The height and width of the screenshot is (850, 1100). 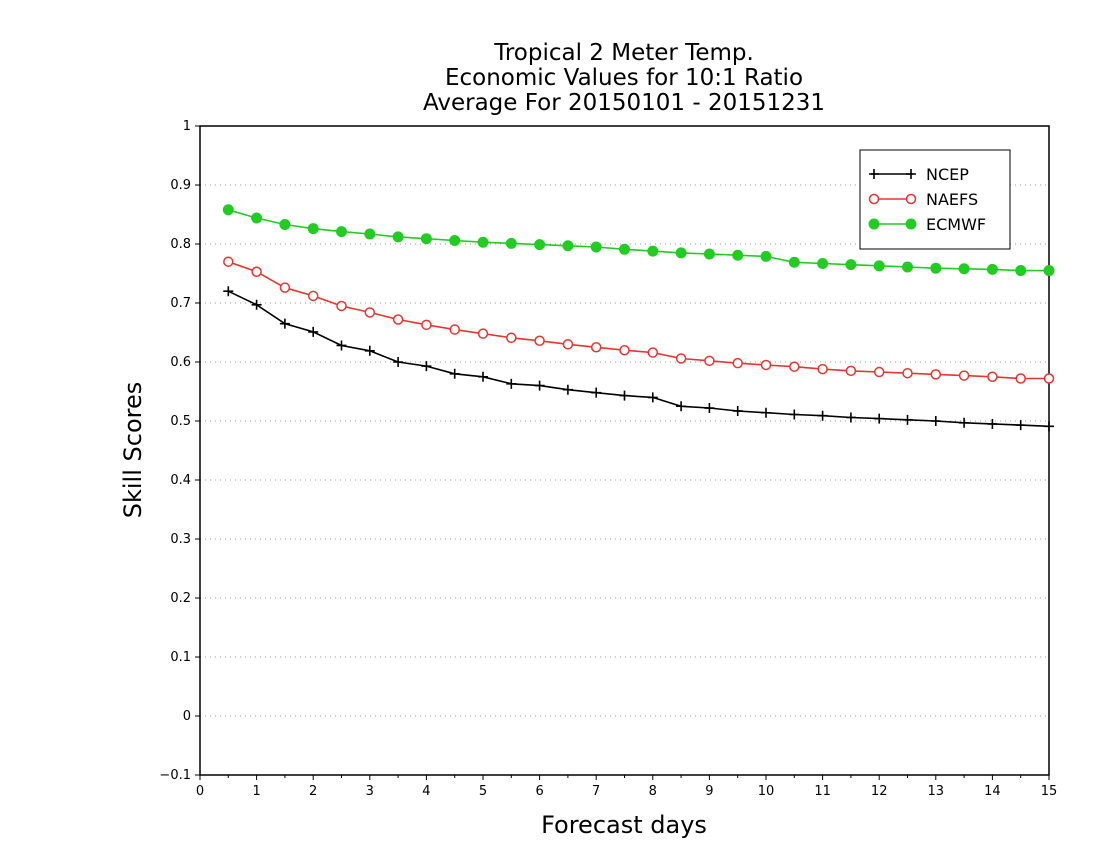 I want to click on x-axis-label: Forecast days, so click(x=624, y=825).